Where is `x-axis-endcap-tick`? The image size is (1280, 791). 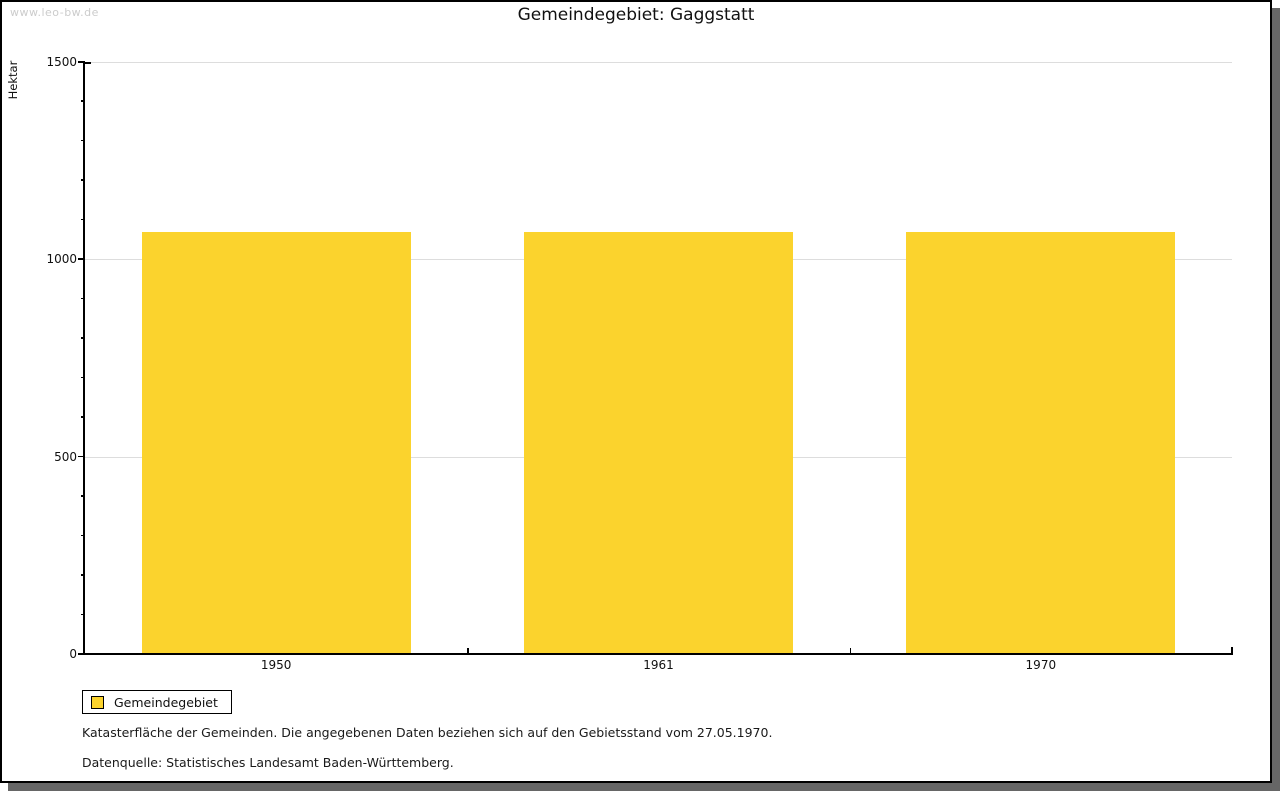
x-axis-endcap-tick is located at coordinates (1232, 650).